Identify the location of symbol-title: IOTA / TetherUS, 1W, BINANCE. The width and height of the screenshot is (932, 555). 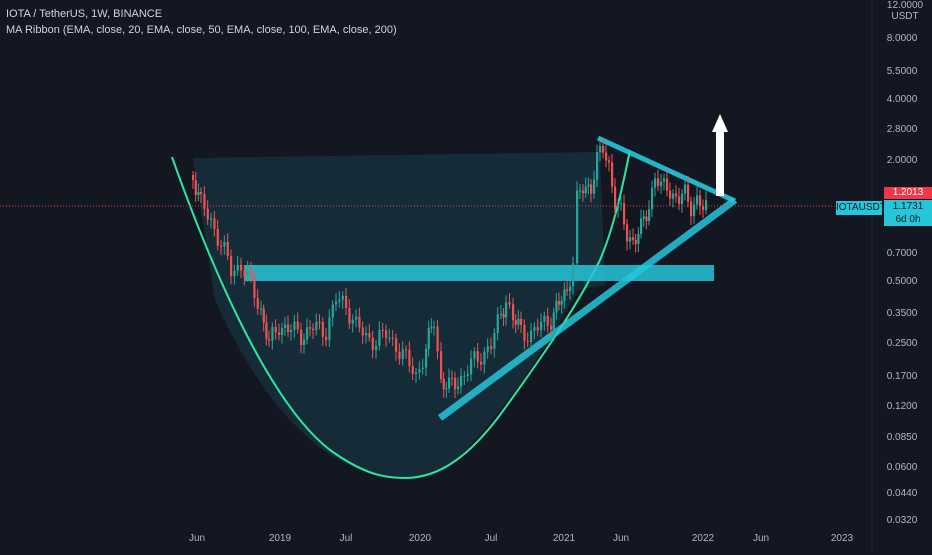
(84, 14).